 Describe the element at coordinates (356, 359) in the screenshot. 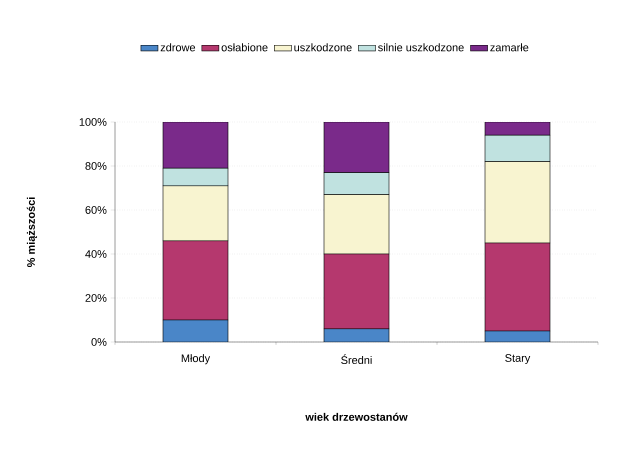

I see `x-tick-label: Średni` at that location.